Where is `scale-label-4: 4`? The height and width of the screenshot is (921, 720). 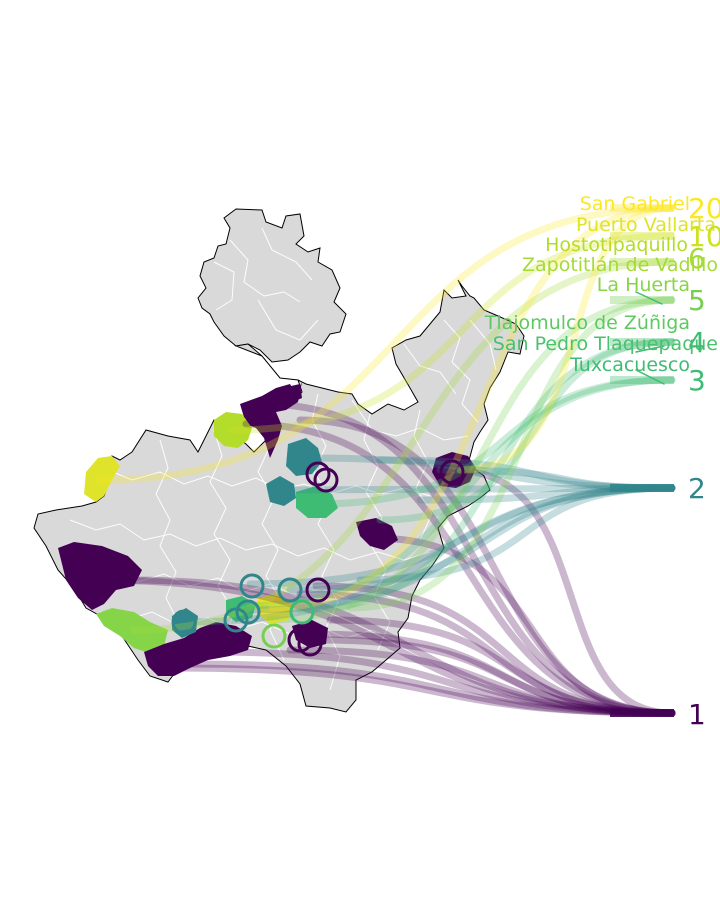 scale-label-4: 4 is located at coordinates (697, 342).